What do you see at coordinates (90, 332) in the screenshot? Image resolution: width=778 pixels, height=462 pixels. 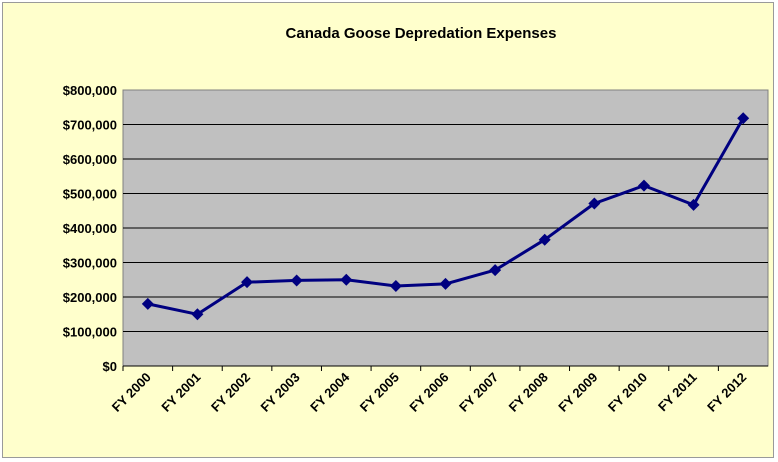 I see `y-tick-label: $100,000` at bounding box center [90, 332].